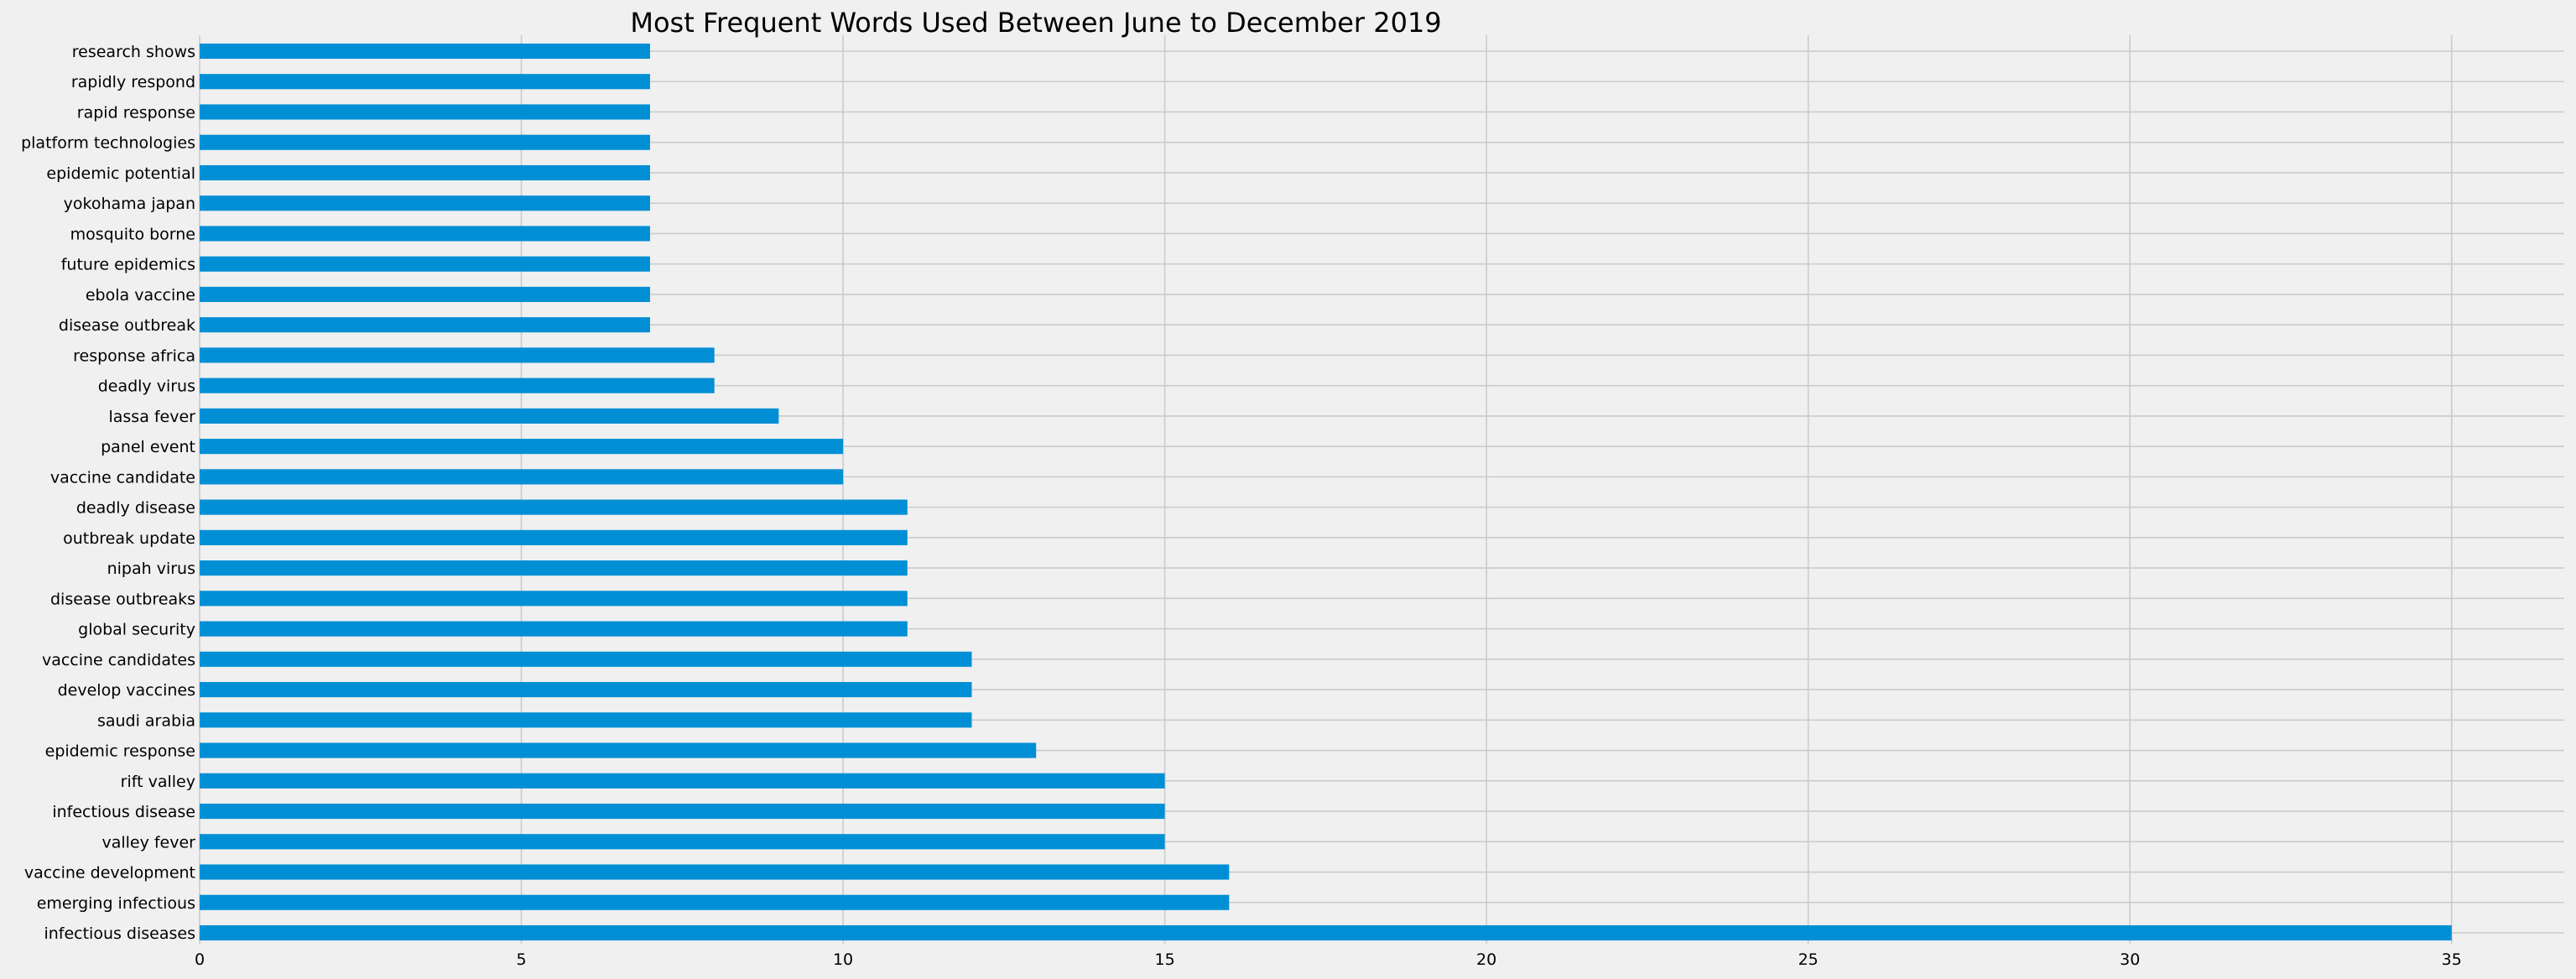 This screenshot has height=979, width=2576. What do you see at coordinates (1808, 959) in the screenshot?
I see `x-tick-label: 25` at bounding box center [1808, 959].